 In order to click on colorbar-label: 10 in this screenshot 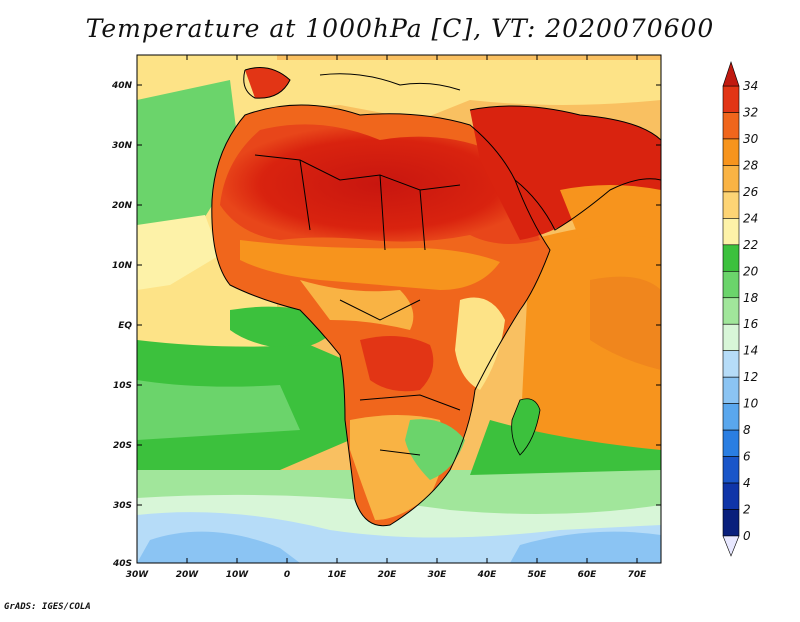, I will do `click(751, 404)`.